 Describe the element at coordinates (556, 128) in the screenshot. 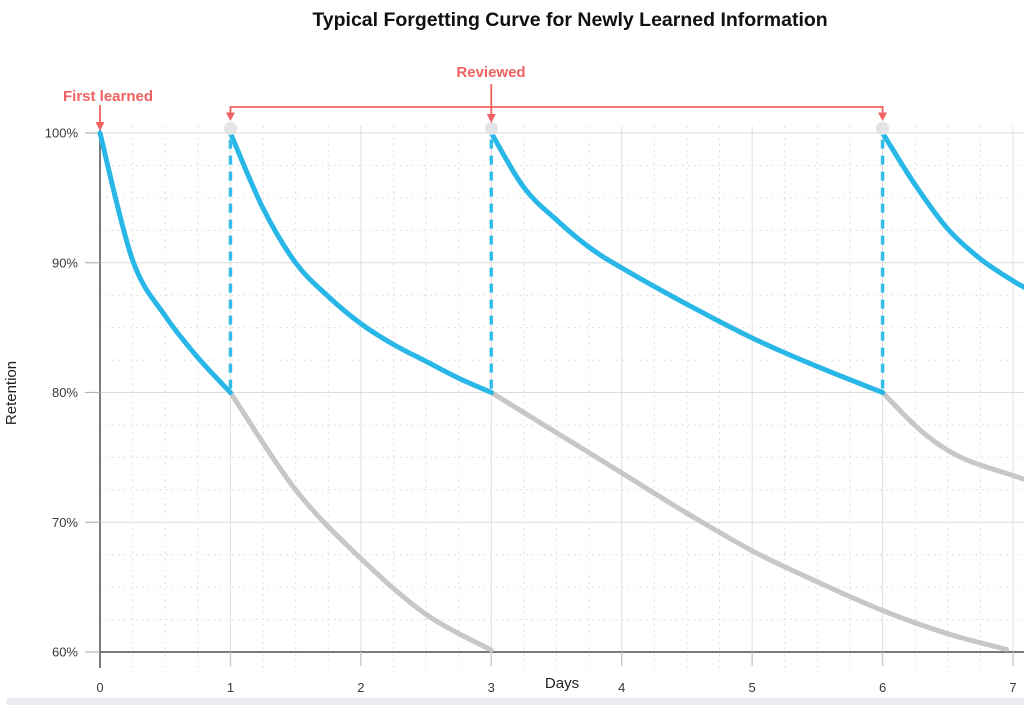

I see `review-dots` at that location.